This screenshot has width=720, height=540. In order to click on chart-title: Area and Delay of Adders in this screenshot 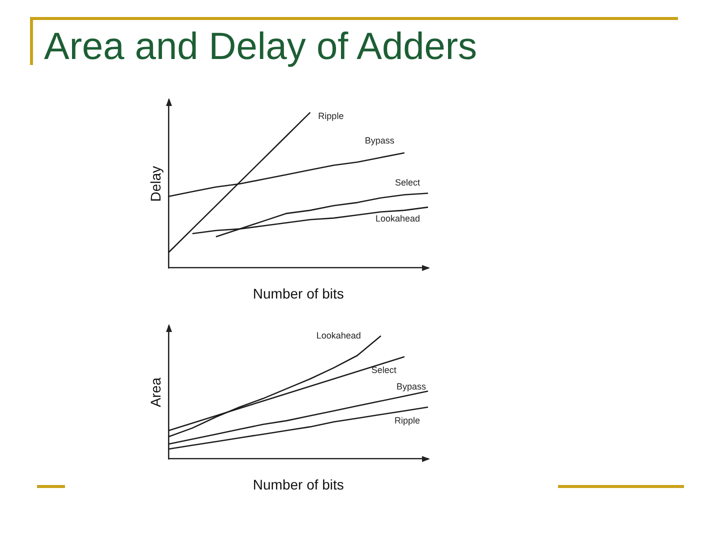, I will do `click(261, 47)`.